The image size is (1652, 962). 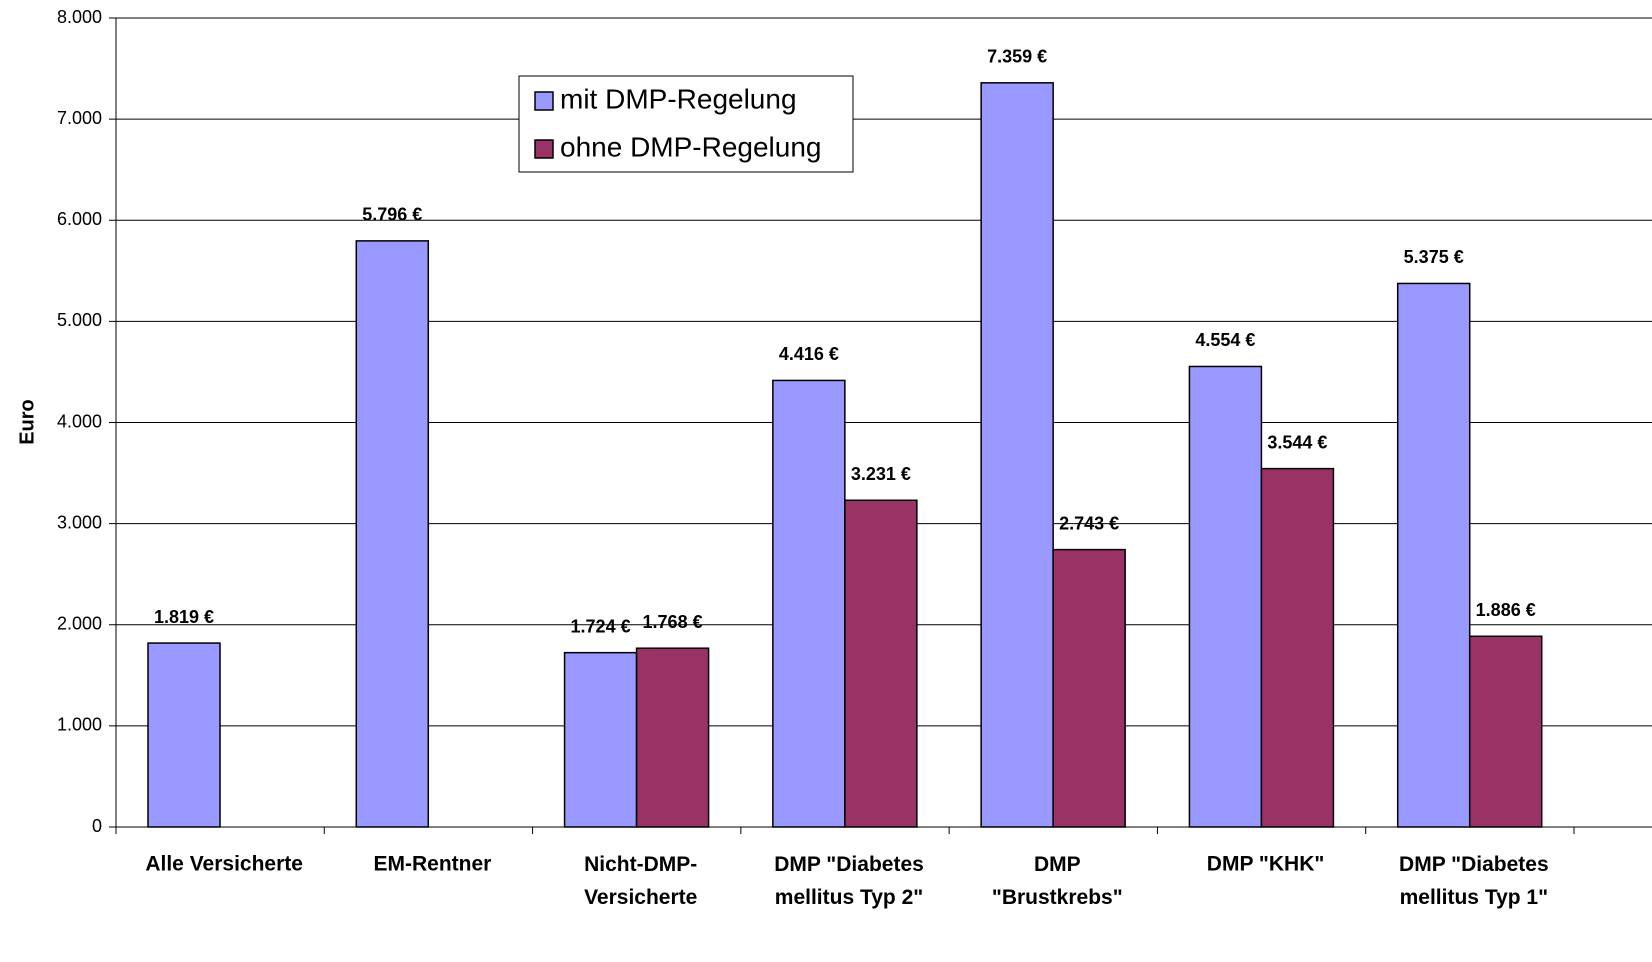 I want to click on value-label: 4.416 €, so click(x=809, y=354).